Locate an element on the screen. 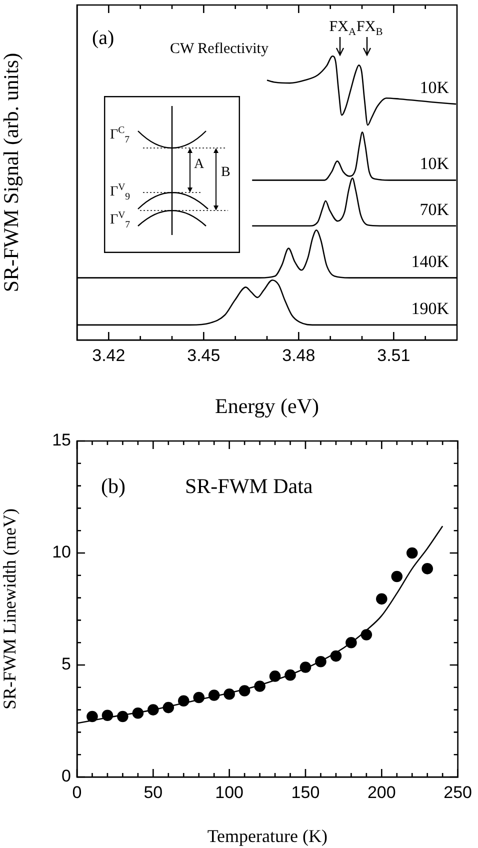 This screenshot has height=848, width=478. text: (a) is located at coordinates (103, 38).